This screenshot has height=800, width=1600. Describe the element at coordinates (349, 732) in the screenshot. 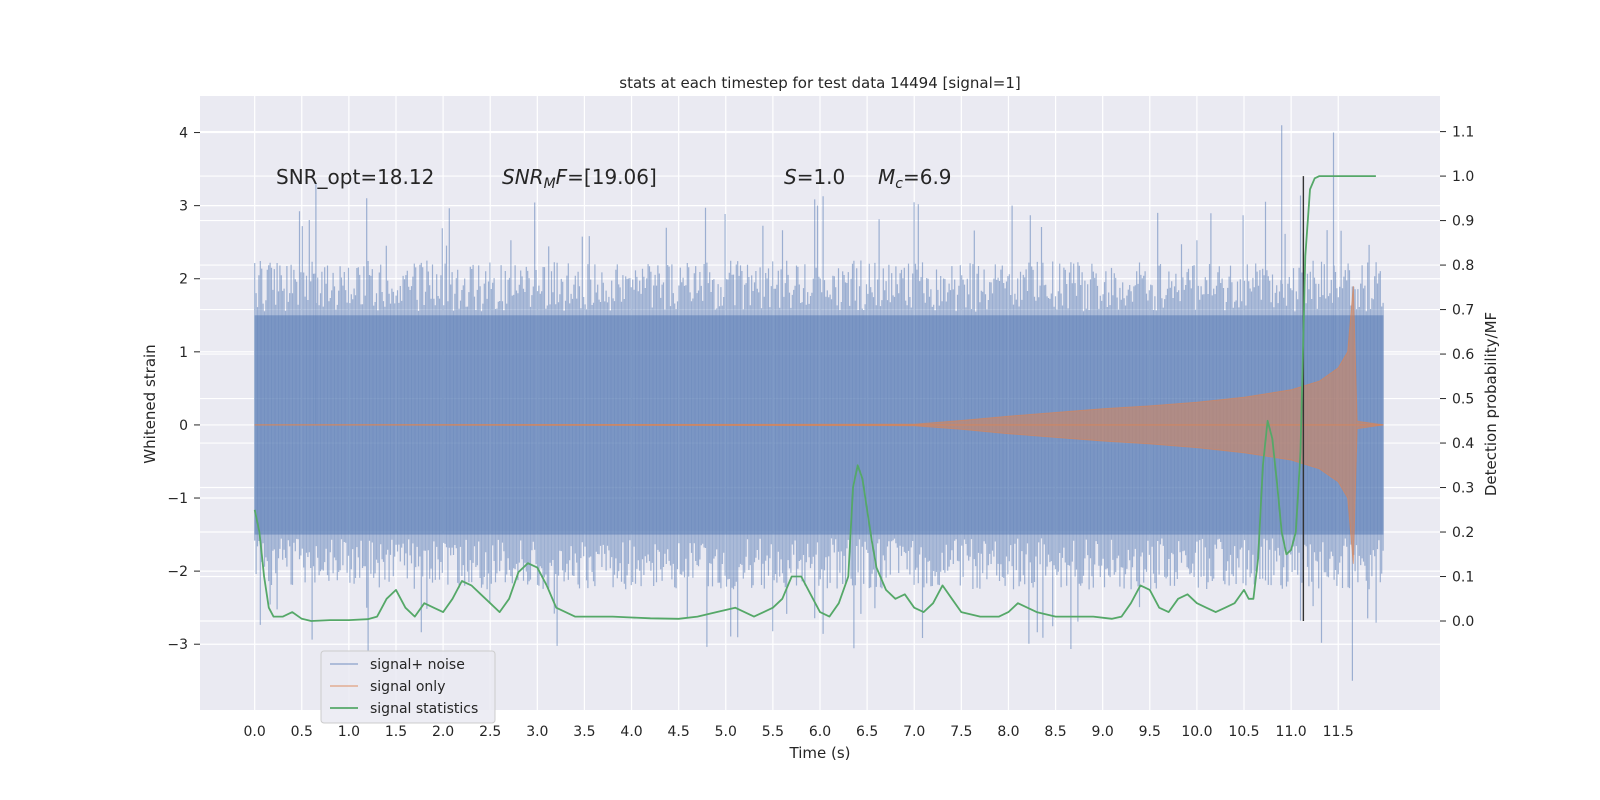

I see `x-tick-label: 1.0` at that location.